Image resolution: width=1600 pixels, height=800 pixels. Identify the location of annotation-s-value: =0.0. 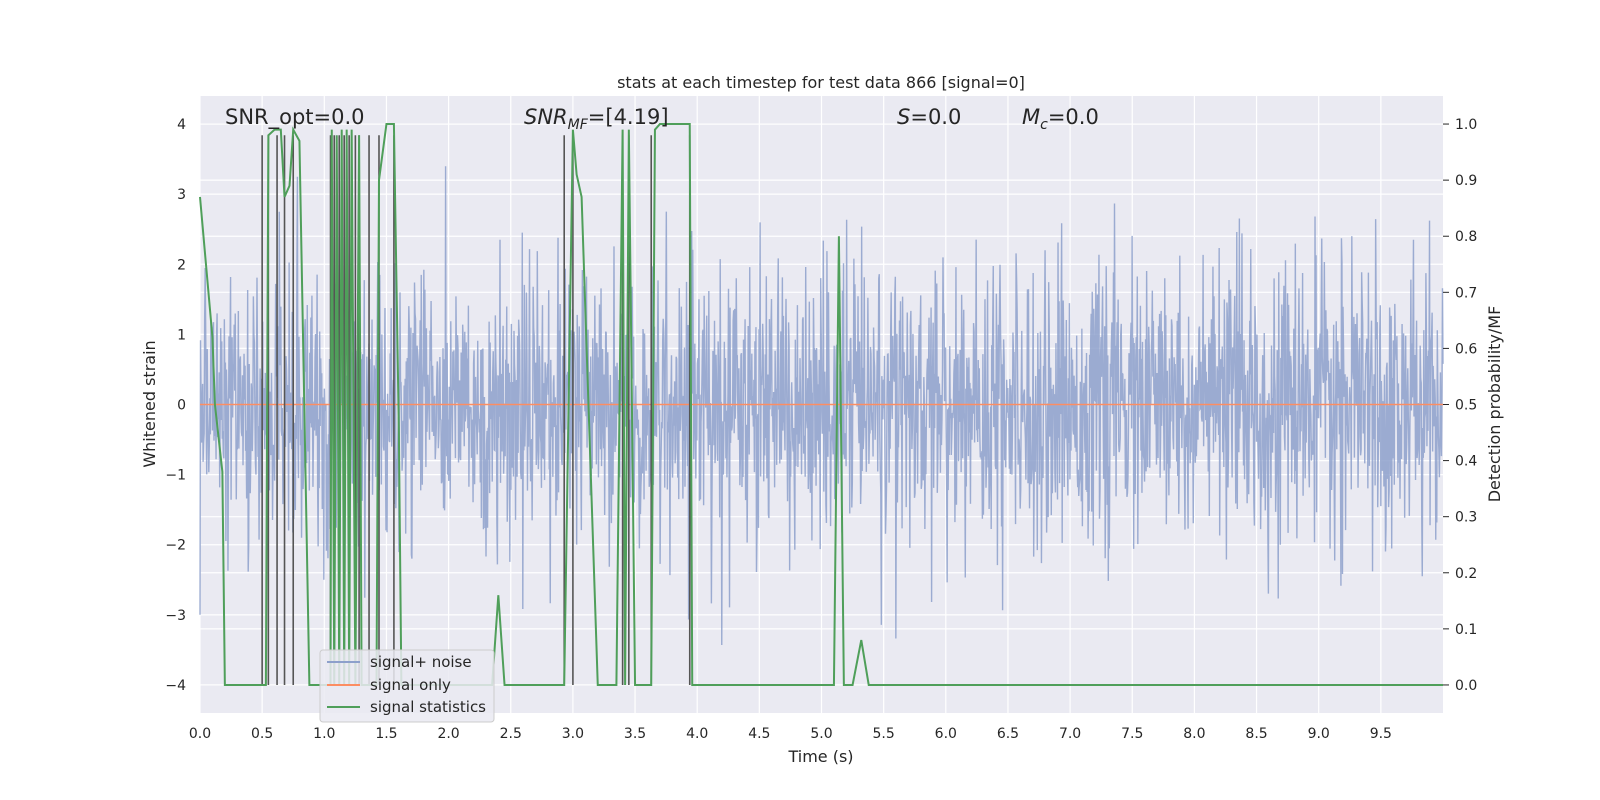
(935, 117).